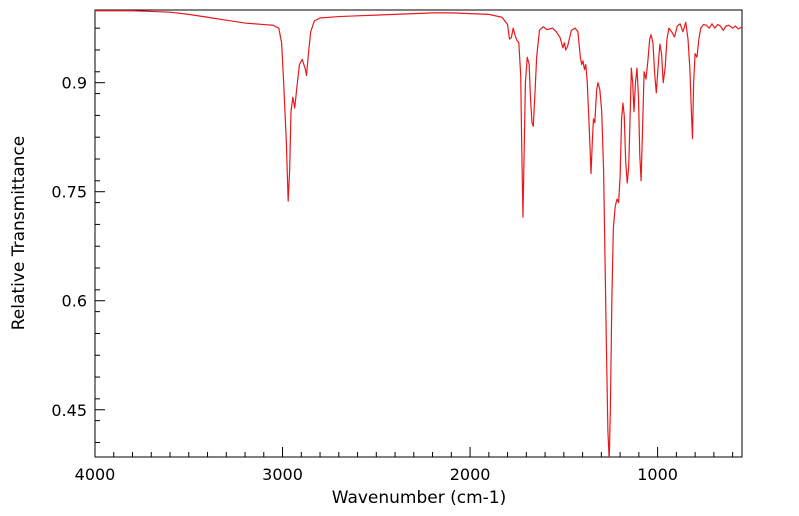 The height and width of the screenshot is (516, 799). I want to click on x-tick-label: 3000, so click(282, 474).